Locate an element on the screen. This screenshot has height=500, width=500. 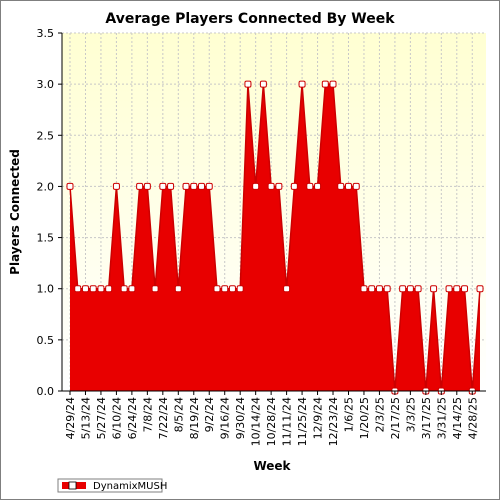
x-tick-label: 12/23/24 is located at coordinates (333, 421).